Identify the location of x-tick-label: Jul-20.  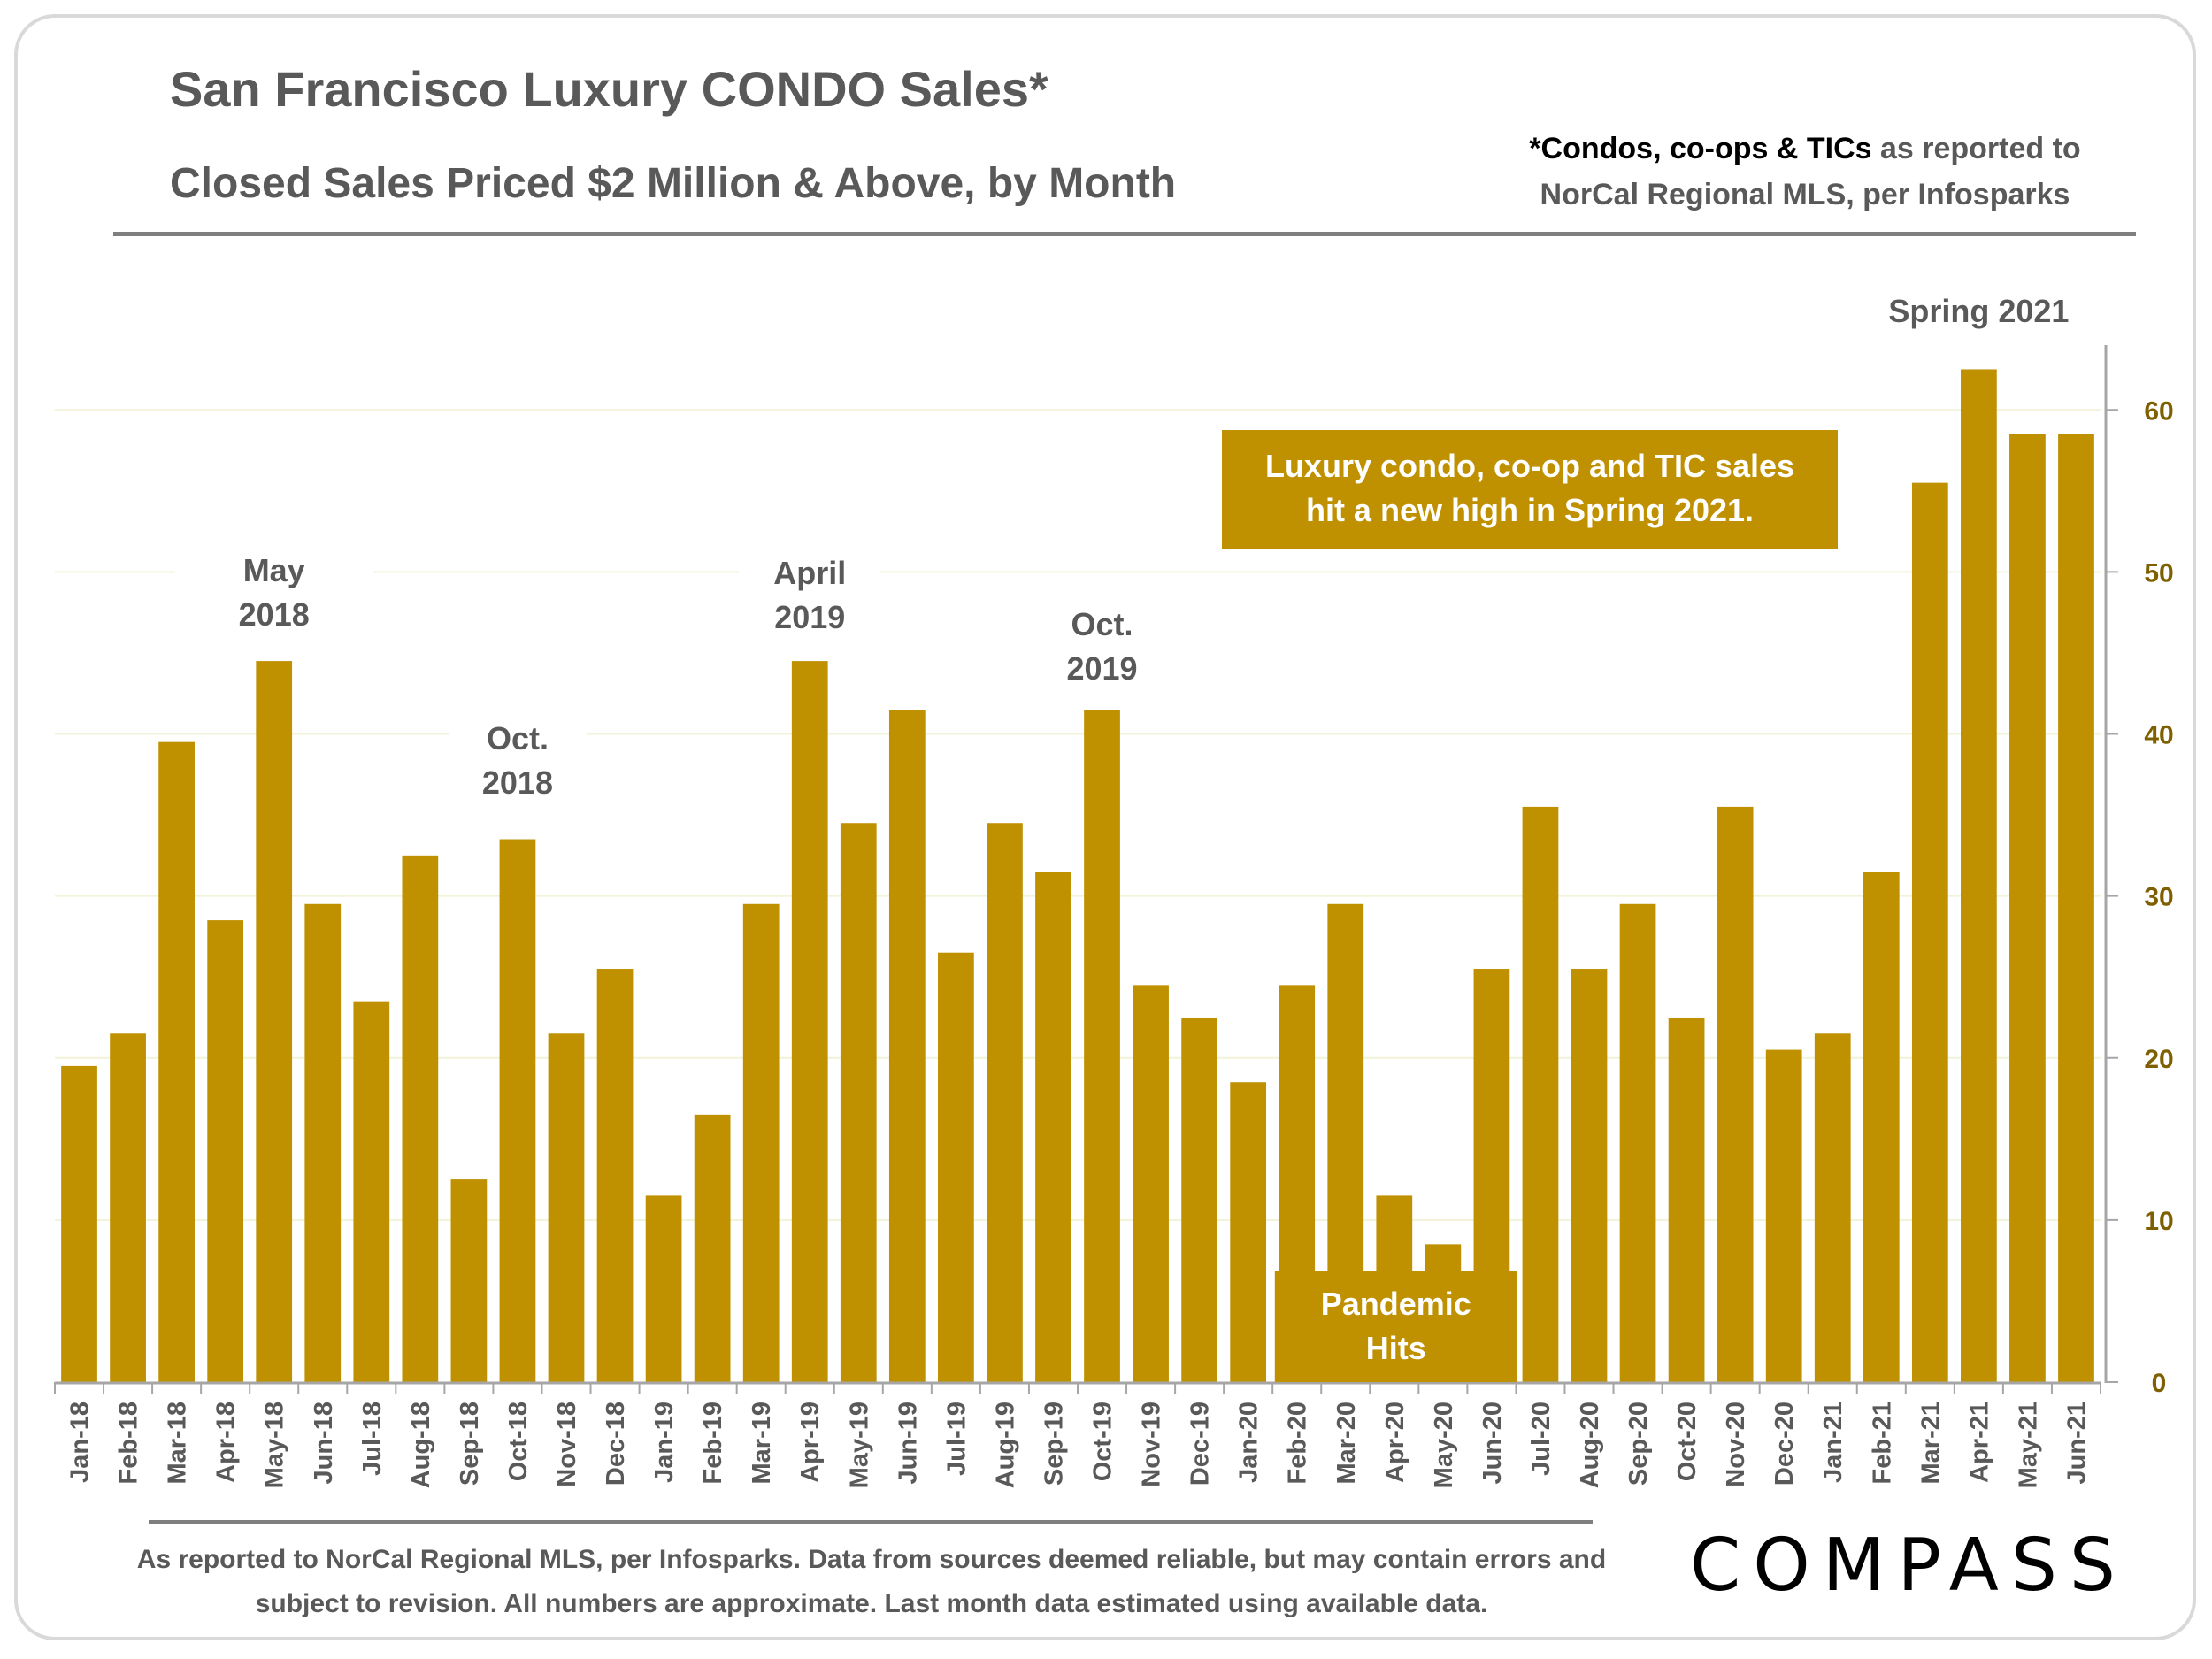
(1541, 1439).